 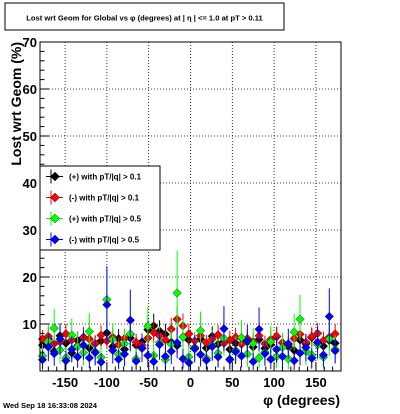 What do you see at coordinates (190, 382) in the screenshot?
I see `x-tick-label: 0` at bounding box center [190, 382].